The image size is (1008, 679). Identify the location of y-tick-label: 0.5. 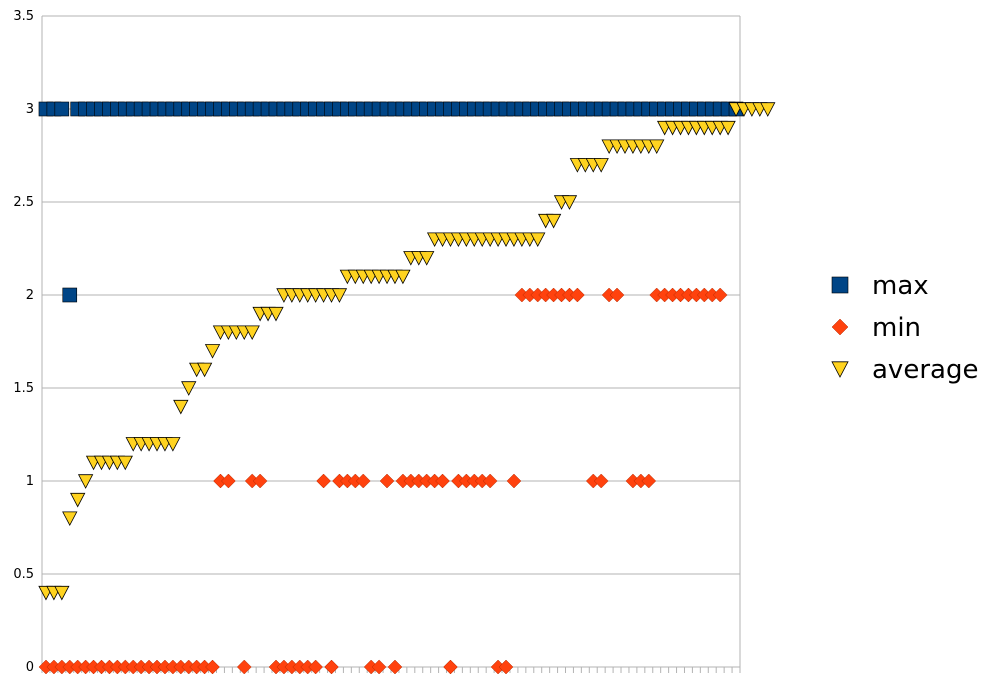
(23, 574).